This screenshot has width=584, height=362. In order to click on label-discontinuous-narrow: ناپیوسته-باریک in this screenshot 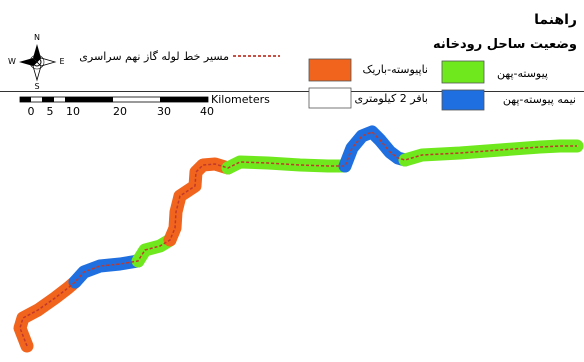, I will do `click(395, 69)`.